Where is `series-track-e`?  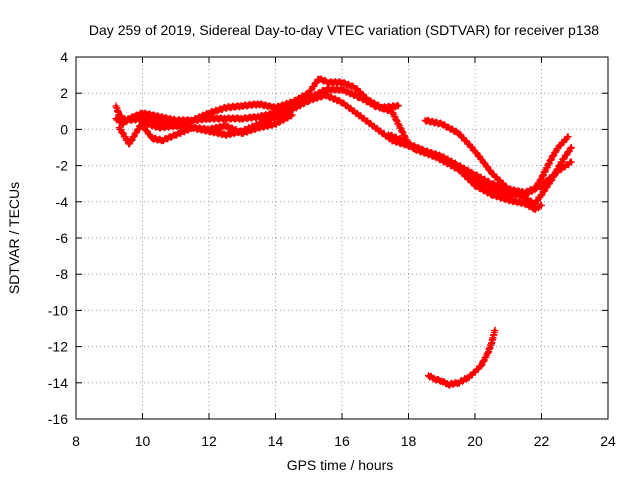 series-track-e is located at coordinates (498, 162).